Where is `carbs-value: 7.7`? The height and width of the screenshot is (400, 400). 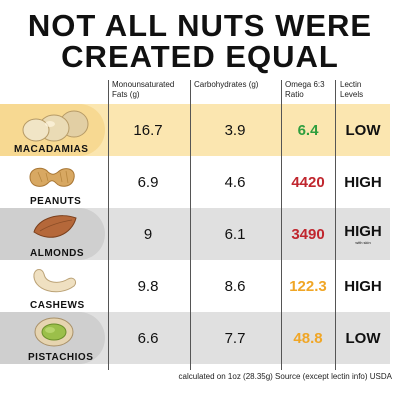 carbs-value: 7.7 is located at coordinates (235, 338).